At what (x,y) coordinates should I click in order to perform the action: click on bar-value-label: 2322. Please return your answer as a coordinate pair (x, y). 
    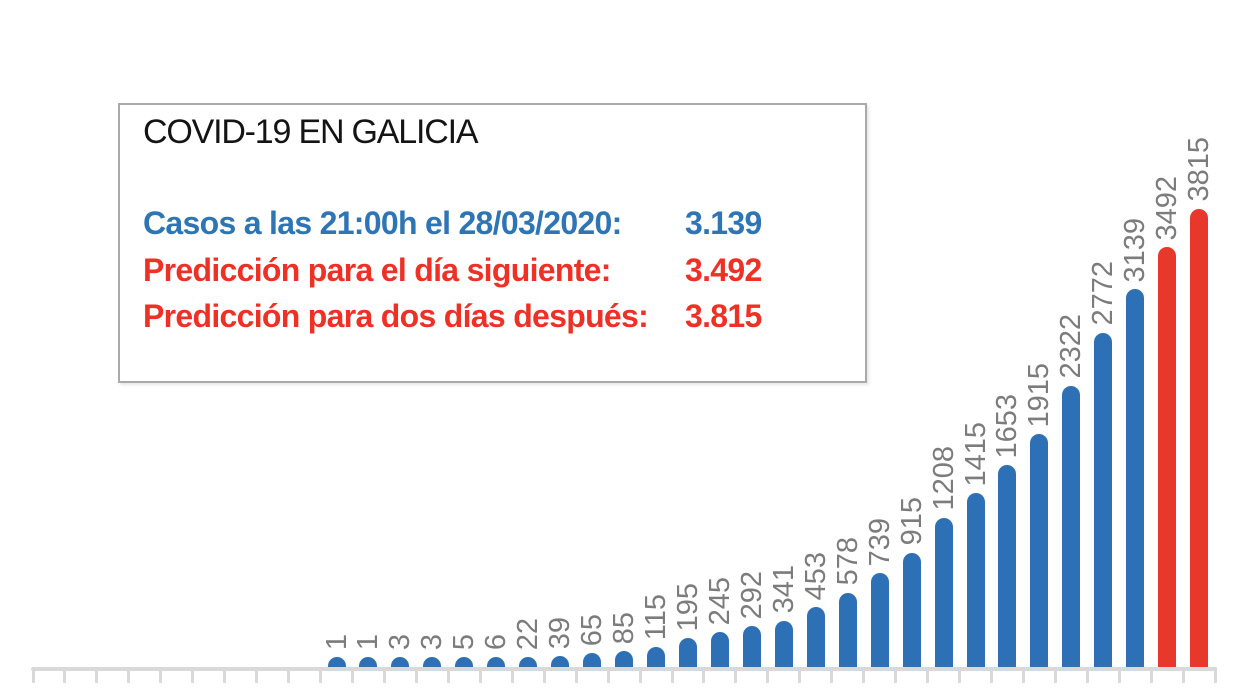
    Looking at the image, I should click on (1071, 346).